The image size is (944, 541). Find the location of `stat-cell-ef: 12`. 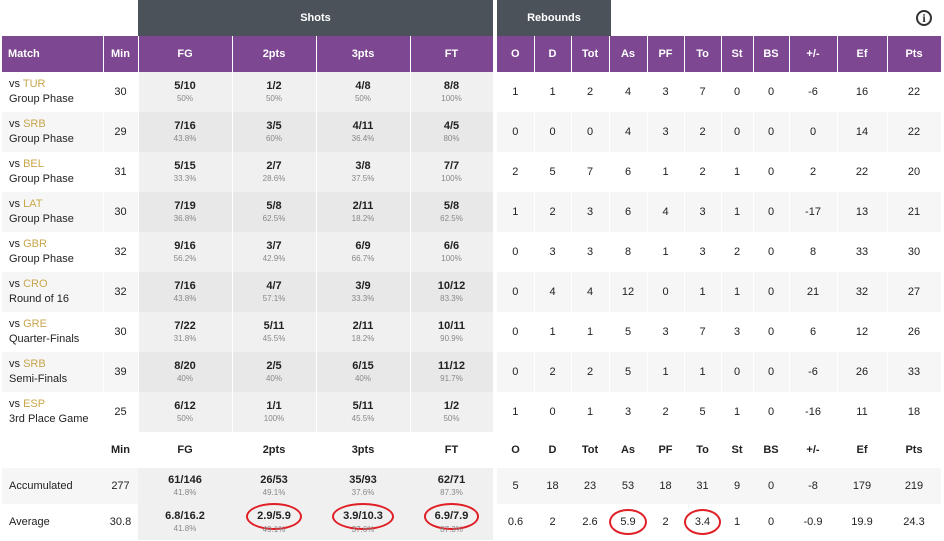

stat-cell-ef: 12 is located at coordinates (862, 332).